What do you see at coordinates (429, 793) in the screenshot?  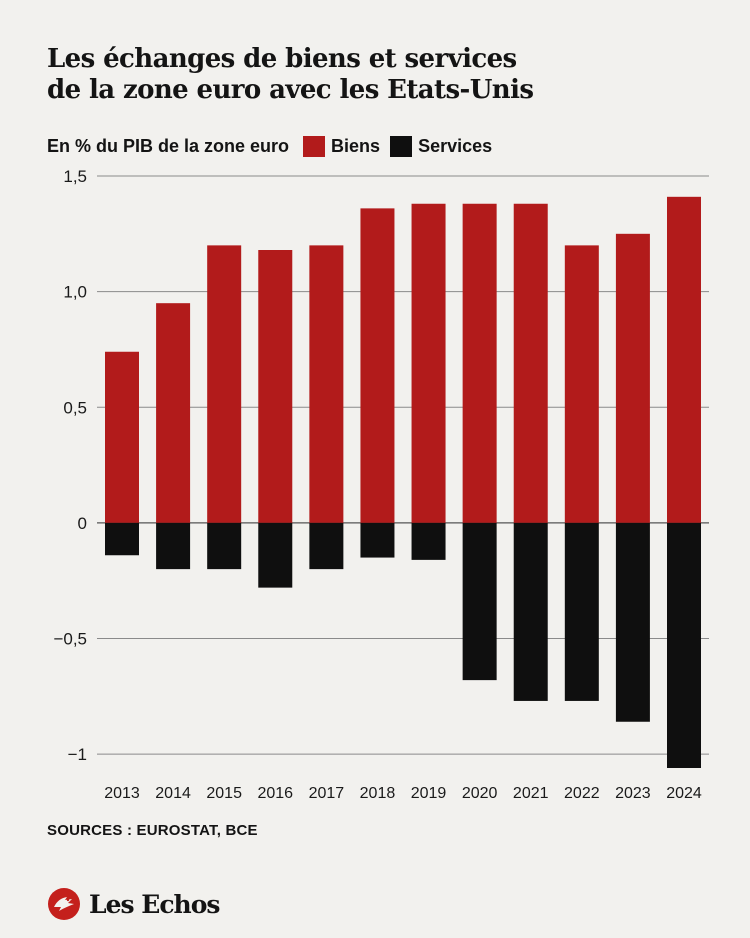 I see `x-tick-label: 2019` at bounding box center [429, 793].